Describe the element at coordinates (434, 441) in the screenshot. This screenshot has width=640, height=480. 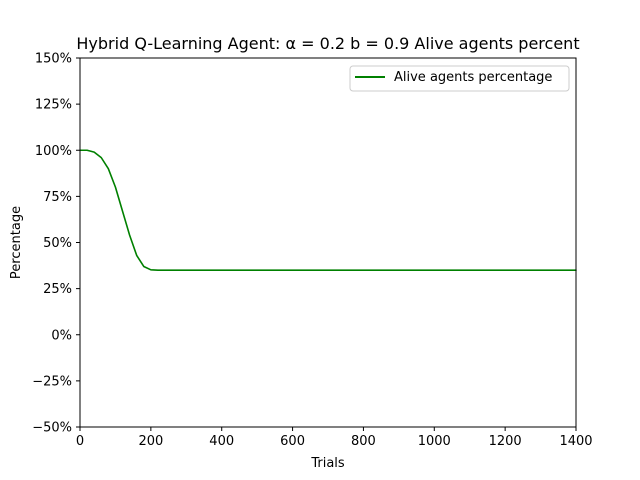
I see `x-tick-label: 1000` at that location.